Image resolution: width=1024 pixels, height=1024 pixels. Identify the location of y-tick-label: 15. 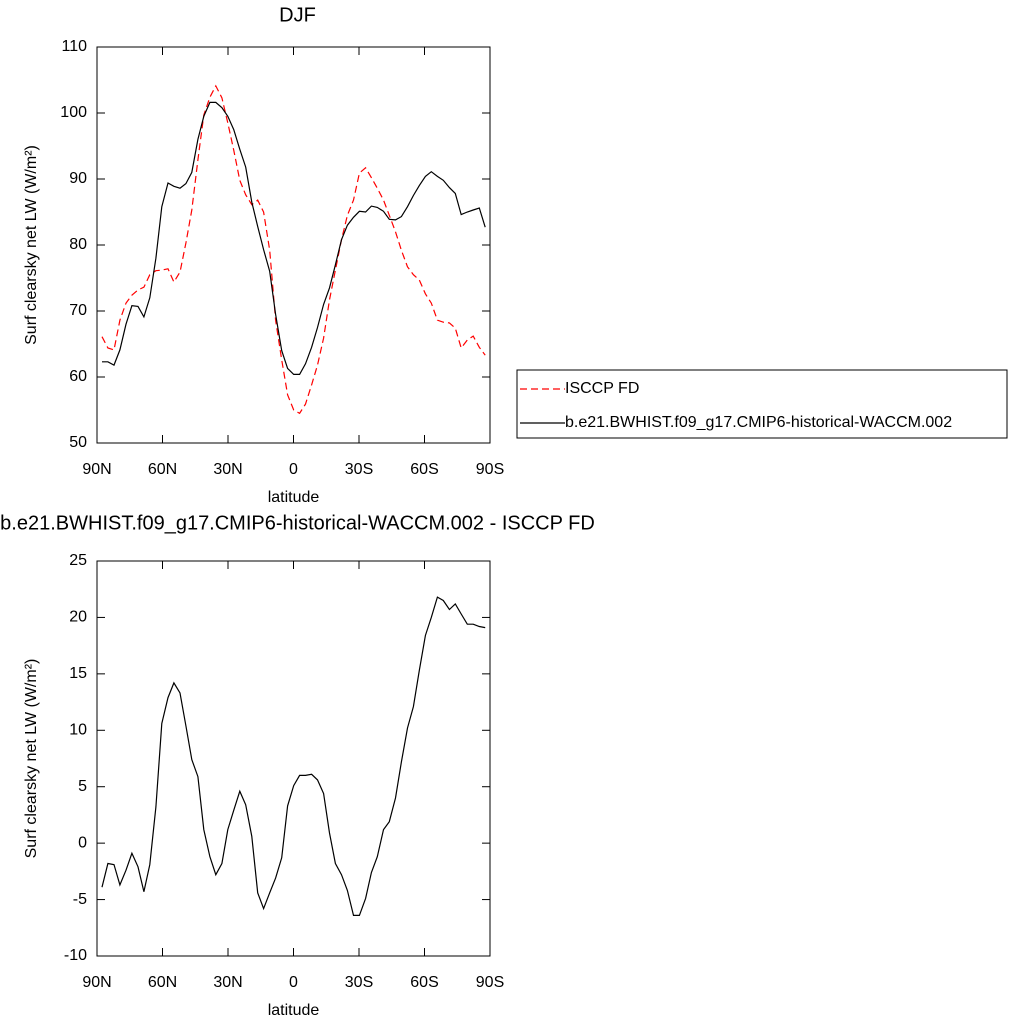
(78, 673).